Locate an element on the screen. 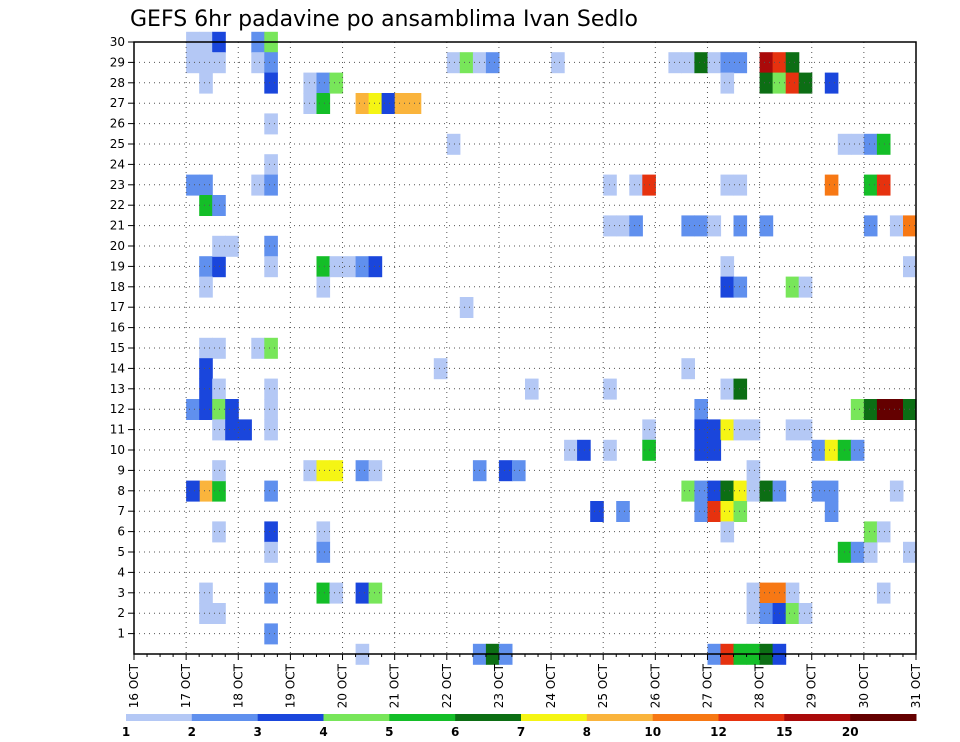 Image resolution: width=960 pixels, height=742 pixels. x-tick-label: 22 OCT is located at coordinates (447, 685).